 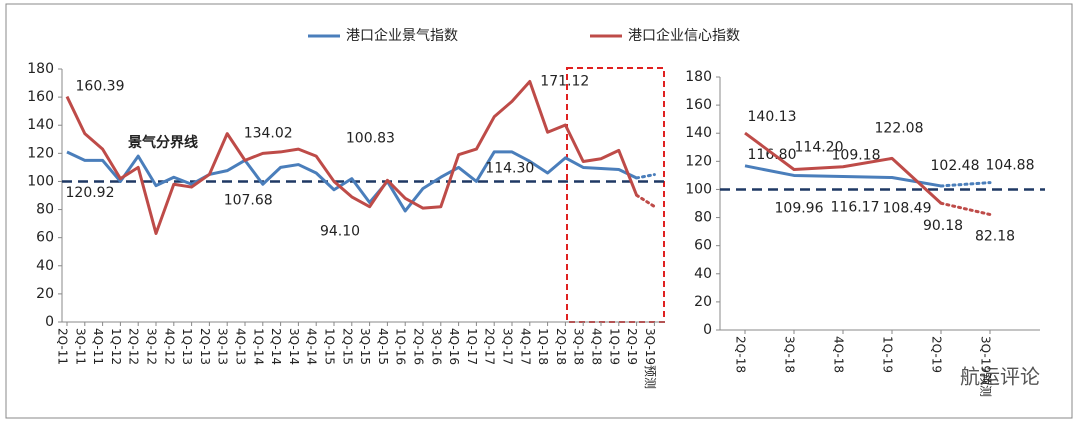 What do you see at coordinates (80, 346) in the screenshot?
I see `x-tick-label: 3Q-11` at bounding box center [80, 346].